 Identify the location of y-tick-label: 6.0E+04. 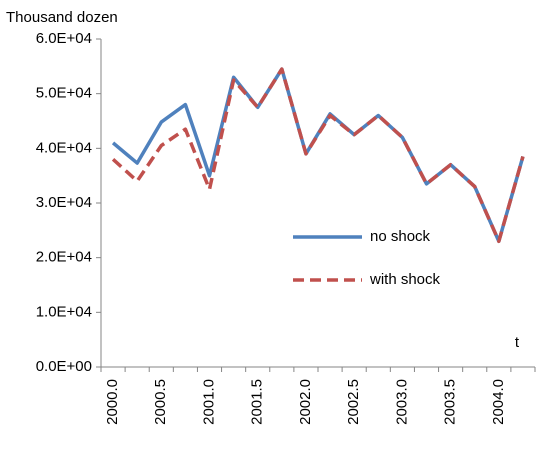
(64, 38).